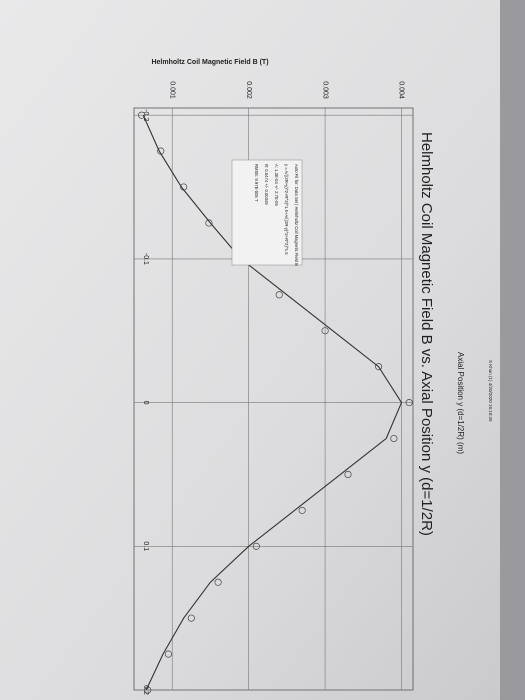 This screenshot has height=700, width=525. What do you see at coordinates (145, 546) in the screenshot?
I see `x-tick-label: 0.1` at bounding box center [145, 546].